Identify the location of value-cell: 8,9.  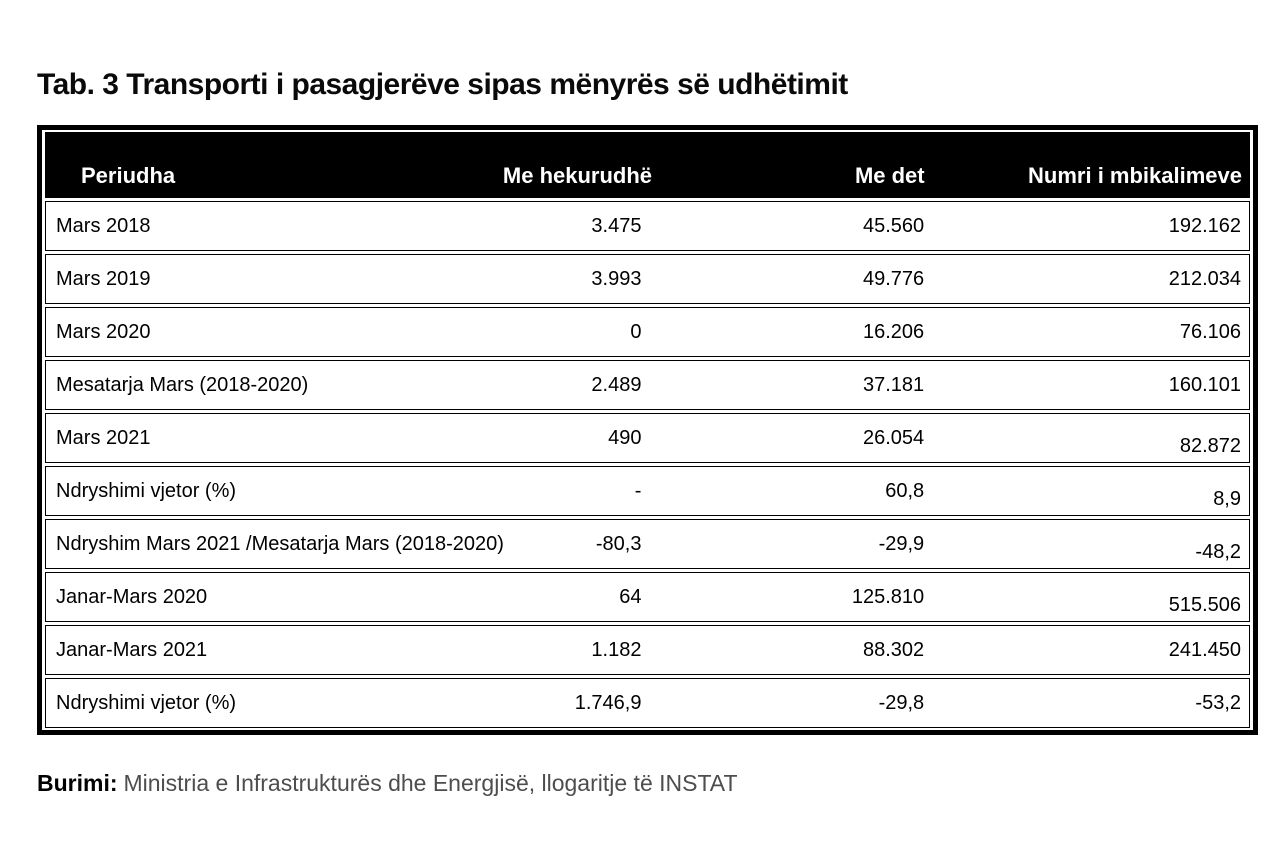
(1227, 498).